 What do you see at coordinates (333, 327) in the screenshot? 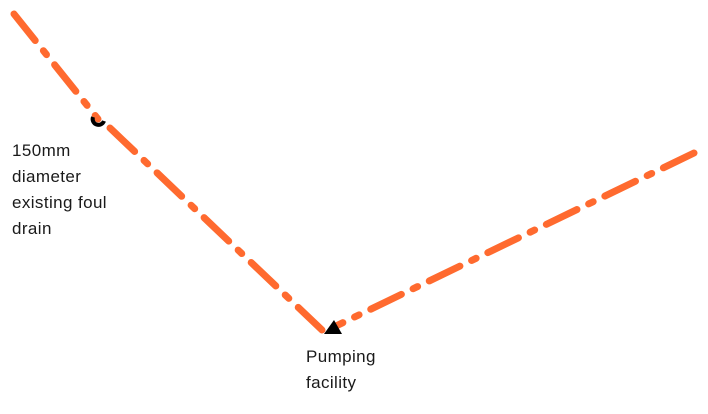
I see `pumping-facility-marker` at bounding box center [333, 327].